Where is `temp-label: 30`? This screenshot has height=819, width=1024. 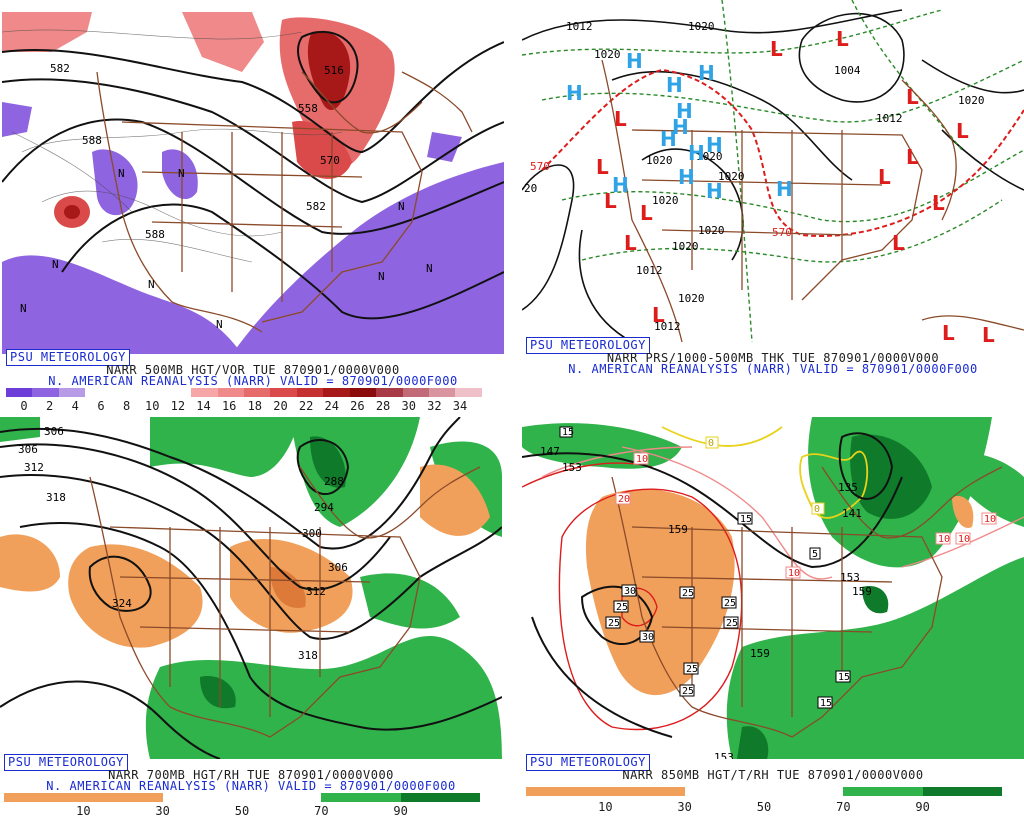
temp-label: 30 is located at coordinates (648, 637).